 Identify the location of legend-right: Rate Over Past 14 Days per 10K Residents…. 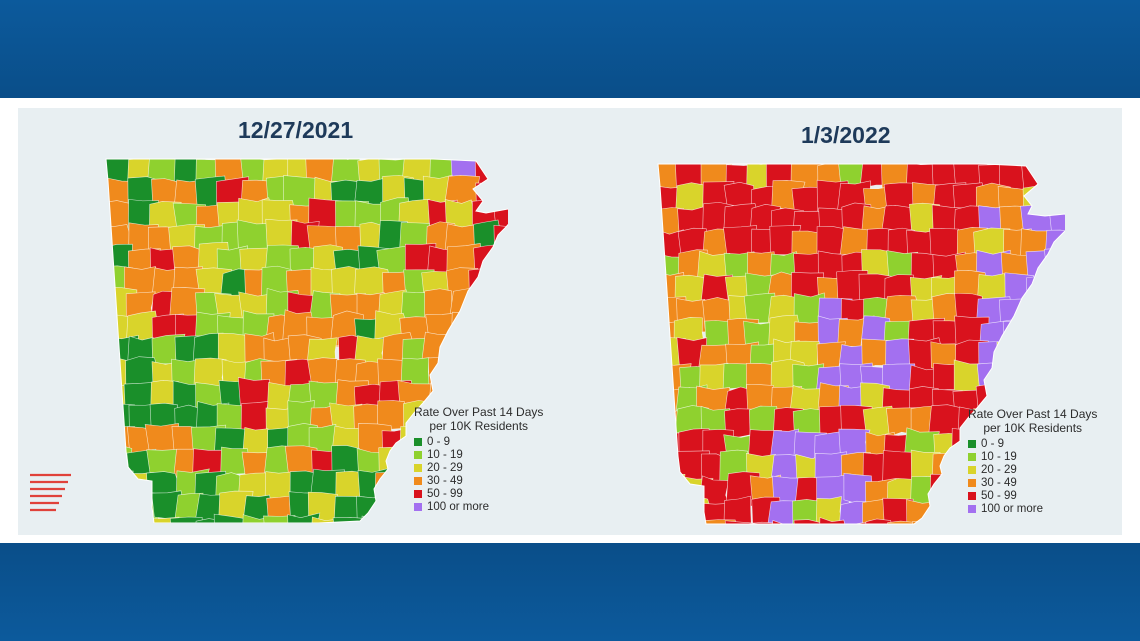
(1032, 461).